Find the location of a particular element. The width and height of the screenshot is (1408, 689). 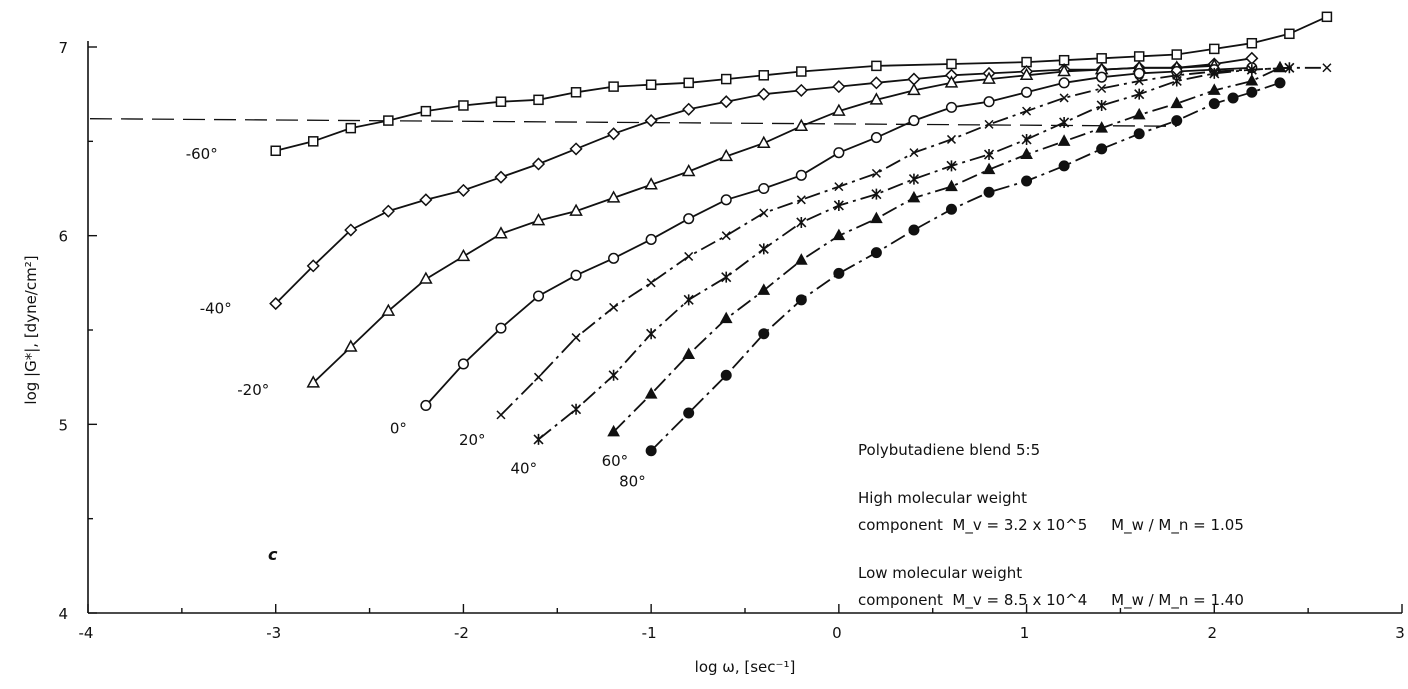

panel-letter: c is located at coordinates (273, 554).